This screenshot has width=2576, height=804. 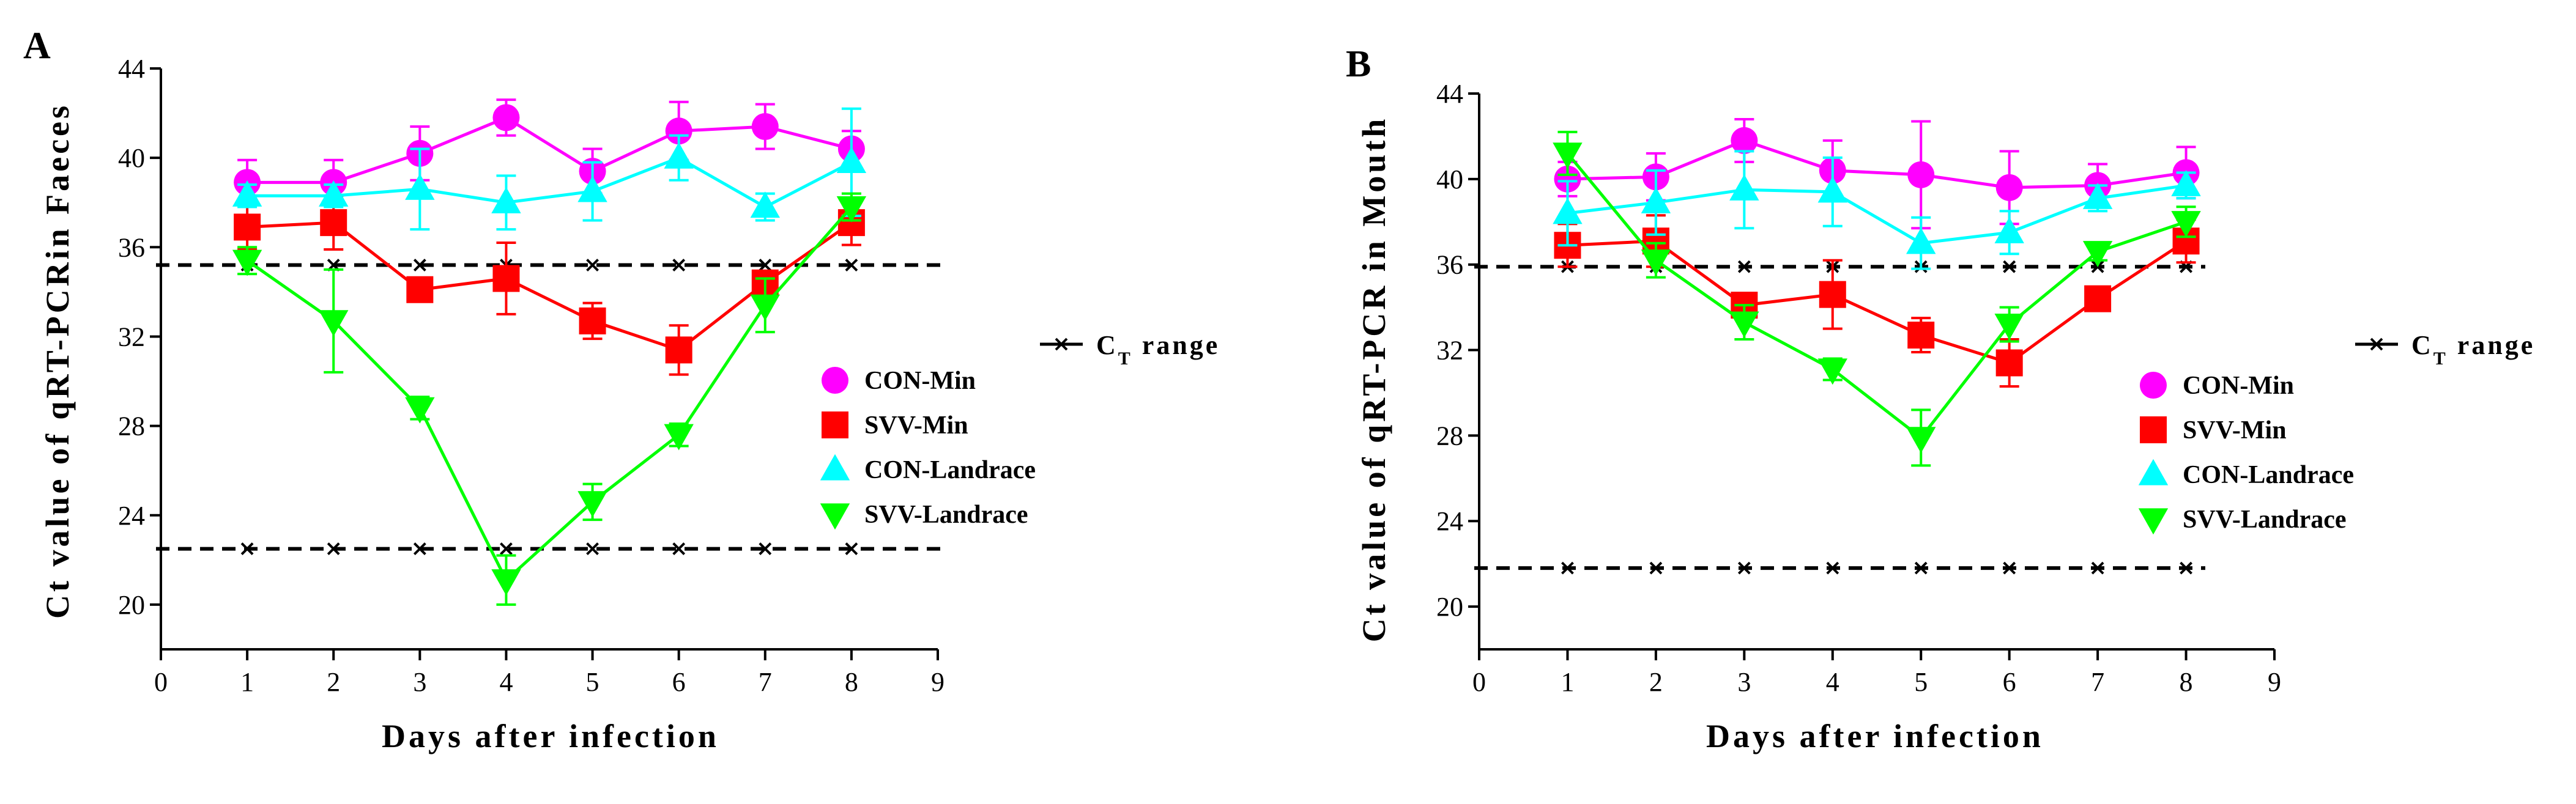 I want to click on legend-label: SVV-Min, so click(x=916, y=425).